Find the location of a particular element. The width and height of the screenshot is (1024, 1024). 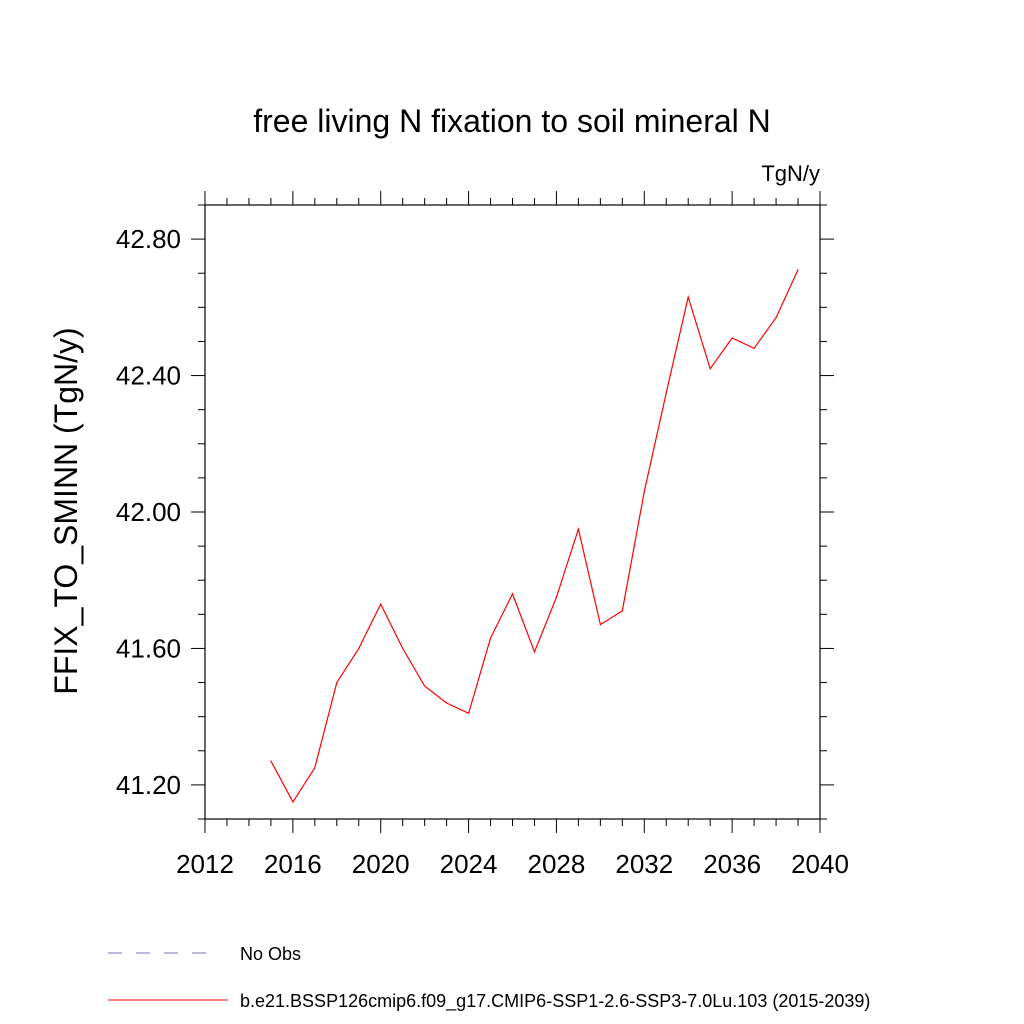

units-label: TgN/y is located at coordinates (790, 173).